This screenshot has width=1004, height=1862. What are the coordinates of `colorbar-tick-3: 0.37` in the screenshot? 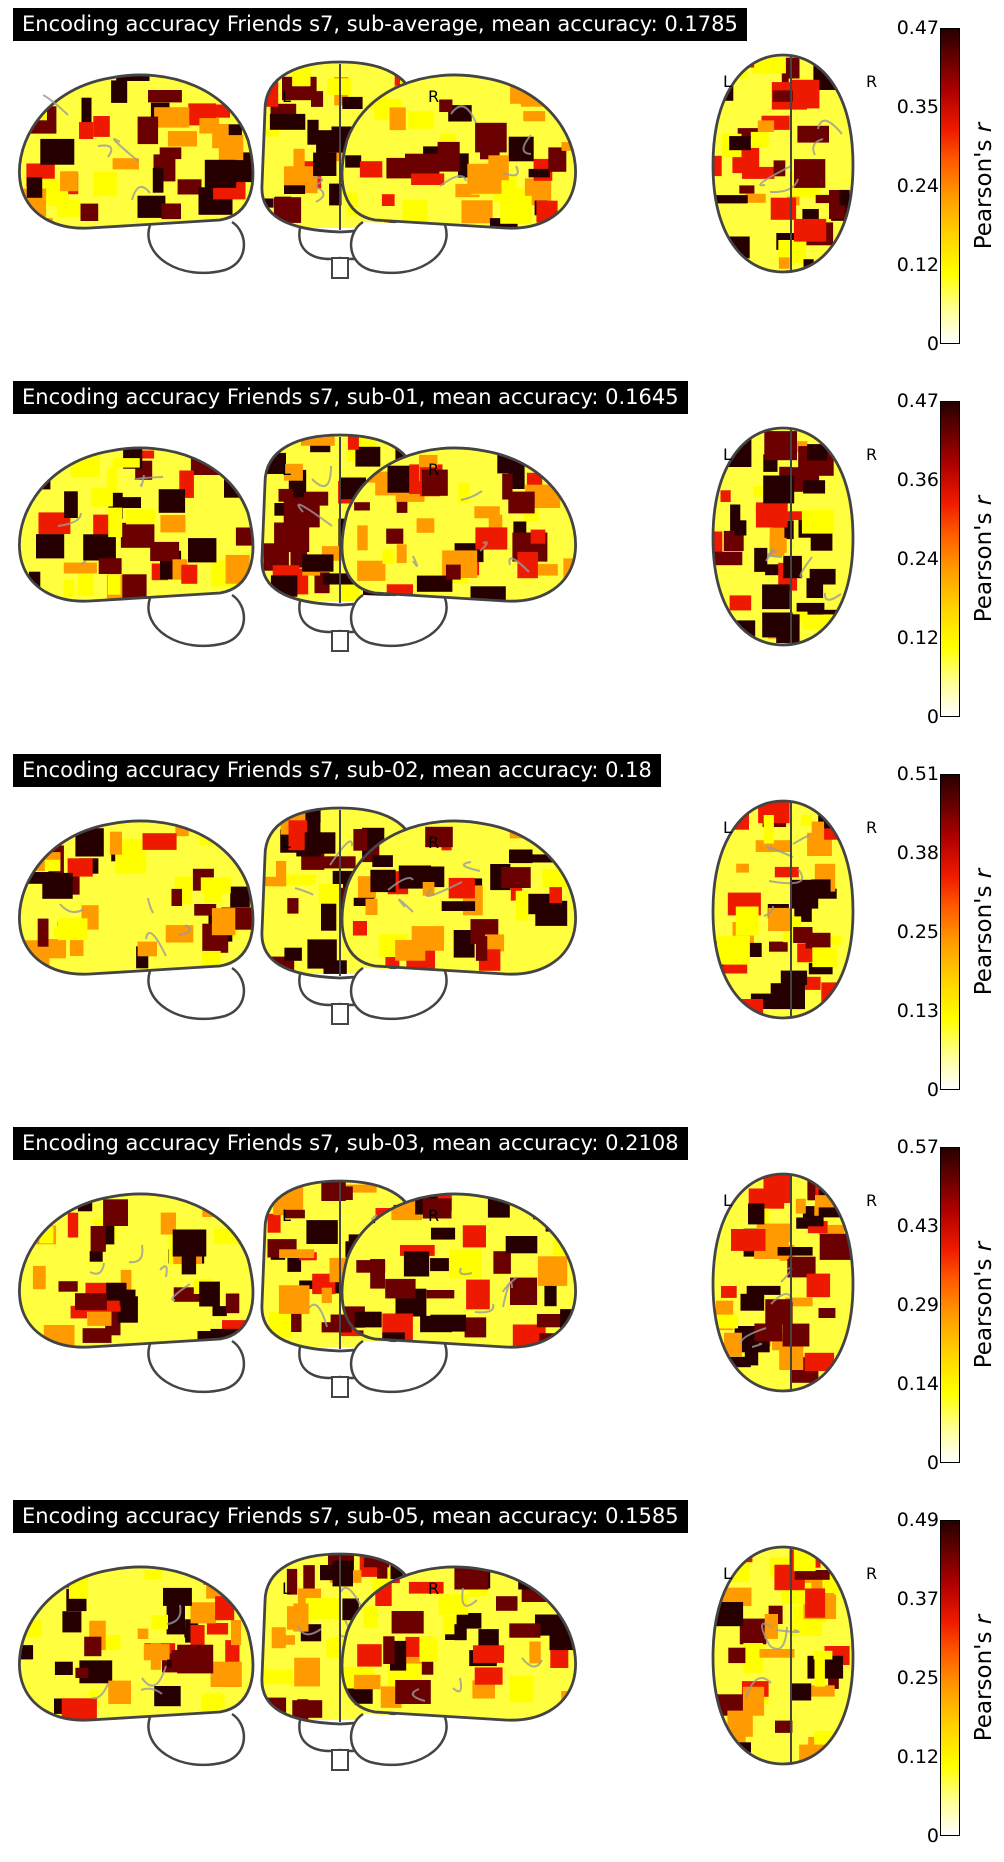 It's located at (917, 1599).